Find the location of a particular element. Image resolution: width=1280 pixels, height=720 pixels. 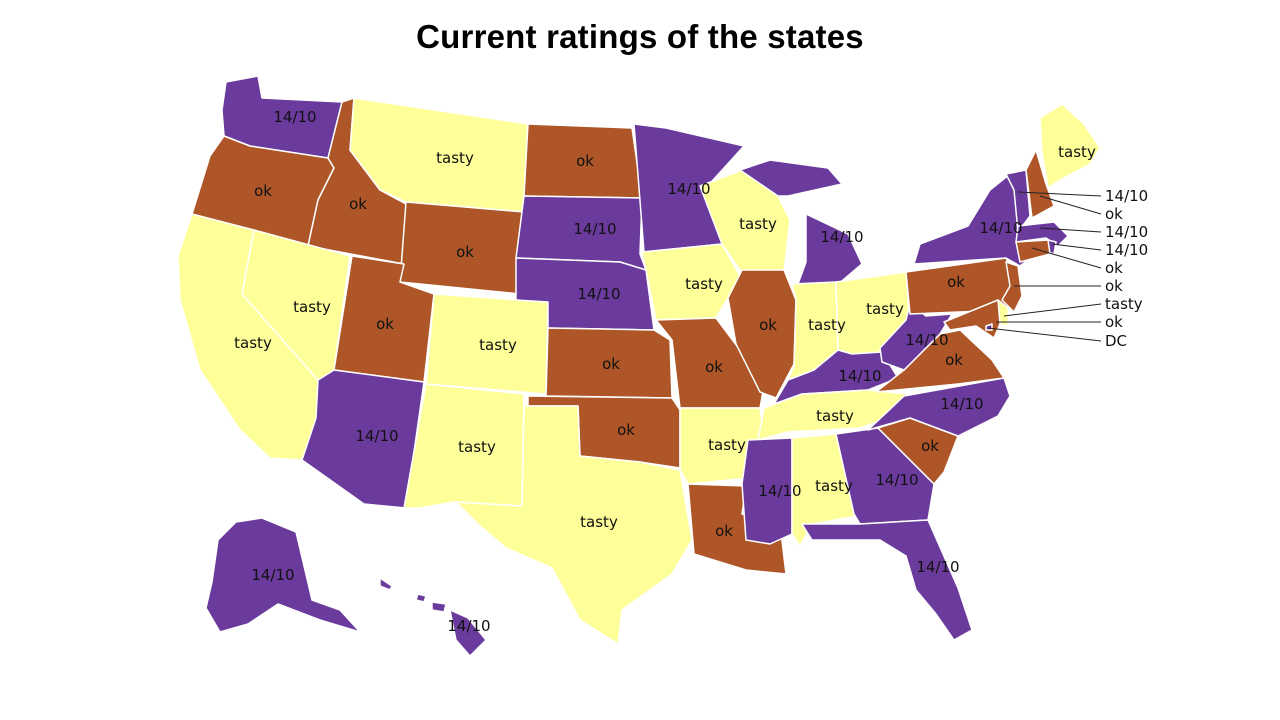

callout-label-nh: ok is located at coordinates (1114, 214).